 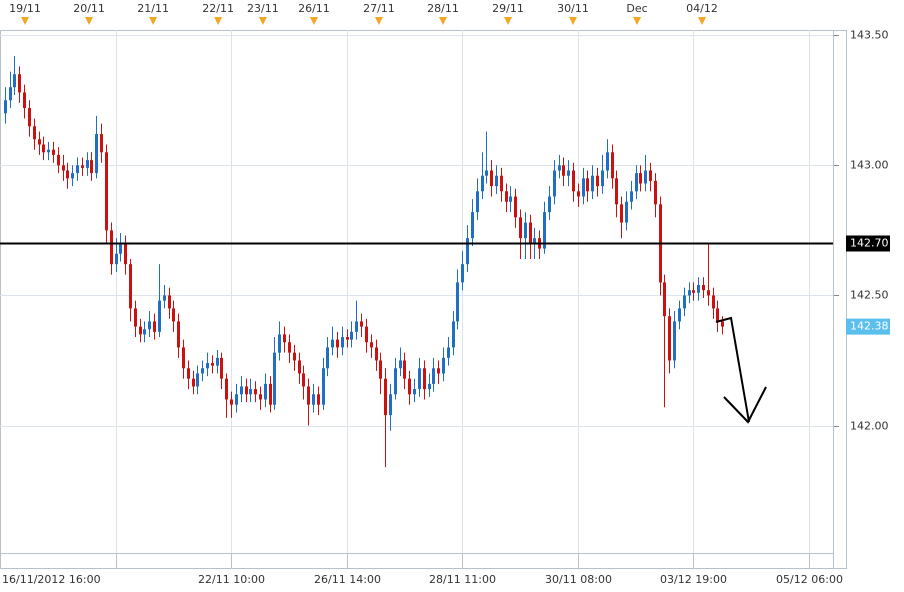 I want to click on arrow-shaft, so click(x=732, y=369).